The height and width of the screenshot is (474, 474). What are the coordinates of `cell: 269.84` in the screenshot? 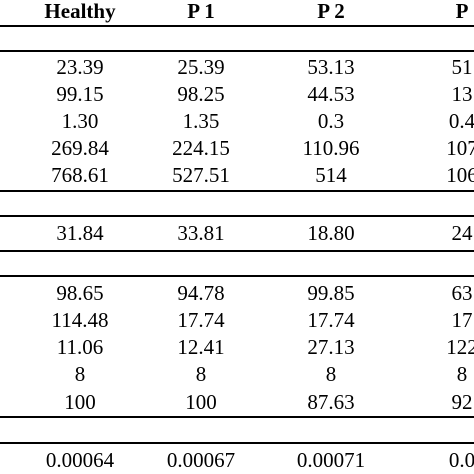 It's located at (80, 148).